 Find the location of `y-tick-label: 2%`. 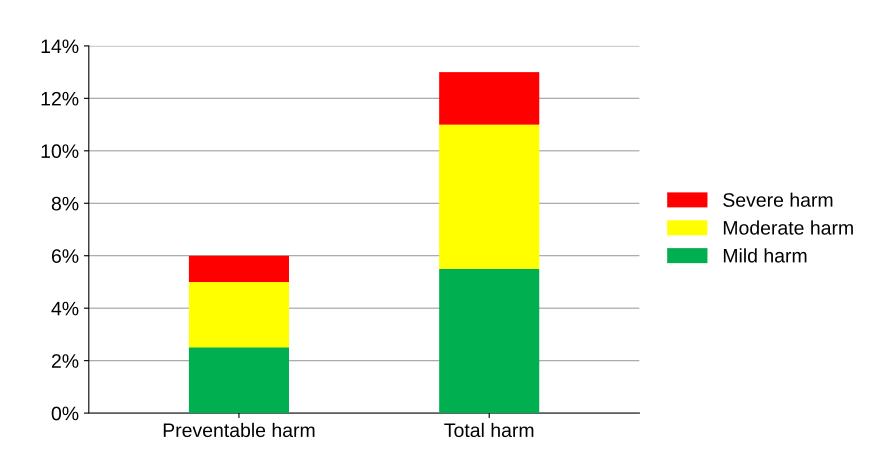

y-tick-label: 2% is located at coordinates (65, 361).